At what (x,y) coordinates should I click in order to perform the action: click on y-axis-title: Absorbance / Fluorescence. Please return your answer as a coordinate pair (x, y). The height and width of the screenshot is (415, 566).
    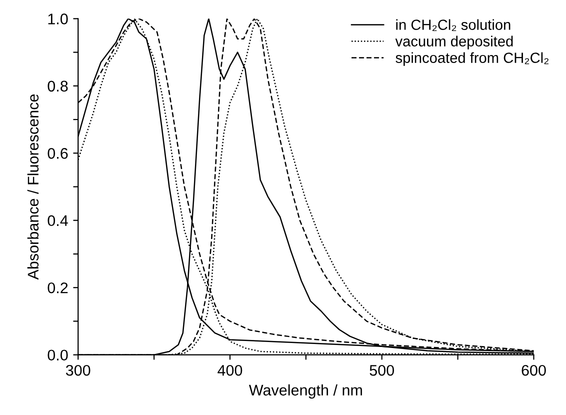
    Looking at the image, I should click on (33, 187).